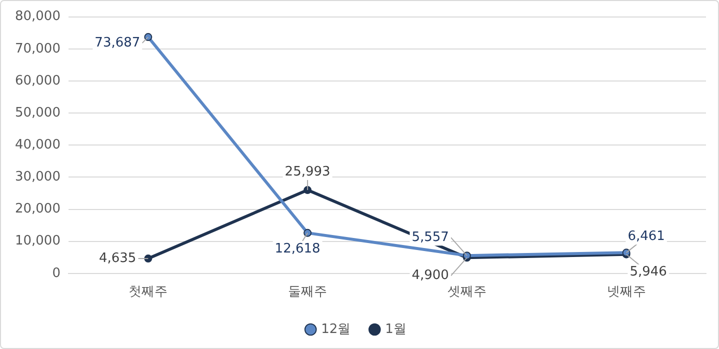  I want to click on data-label: 4,900, so click(430, 276).